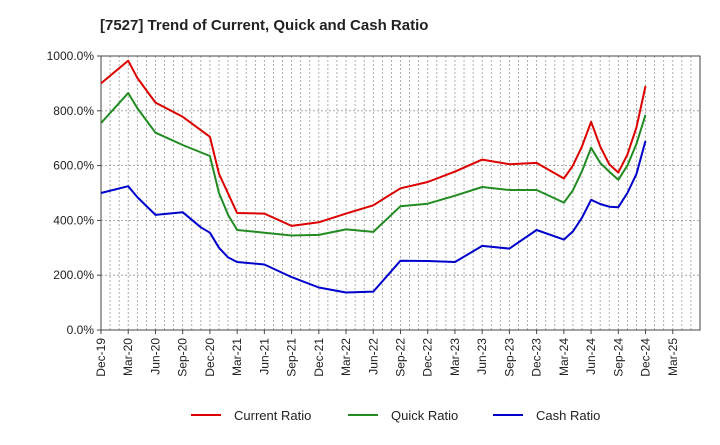  I want to click on x-tick-label: Mar-23, so click(455, 357).